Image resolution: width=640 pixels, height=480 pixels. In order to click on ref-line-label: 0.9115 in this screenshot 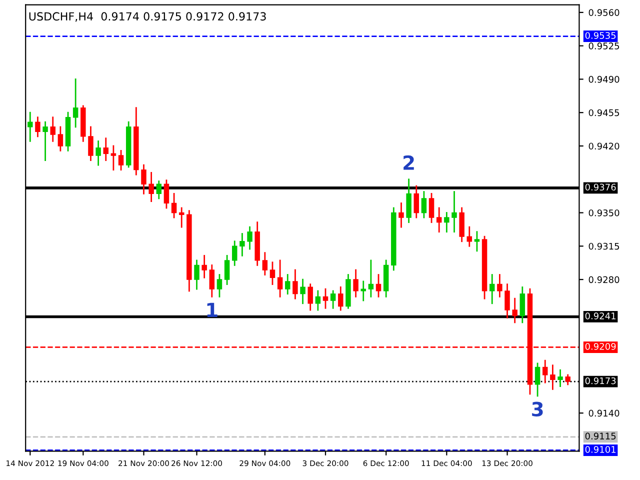, I will do `click(600, 436)`.